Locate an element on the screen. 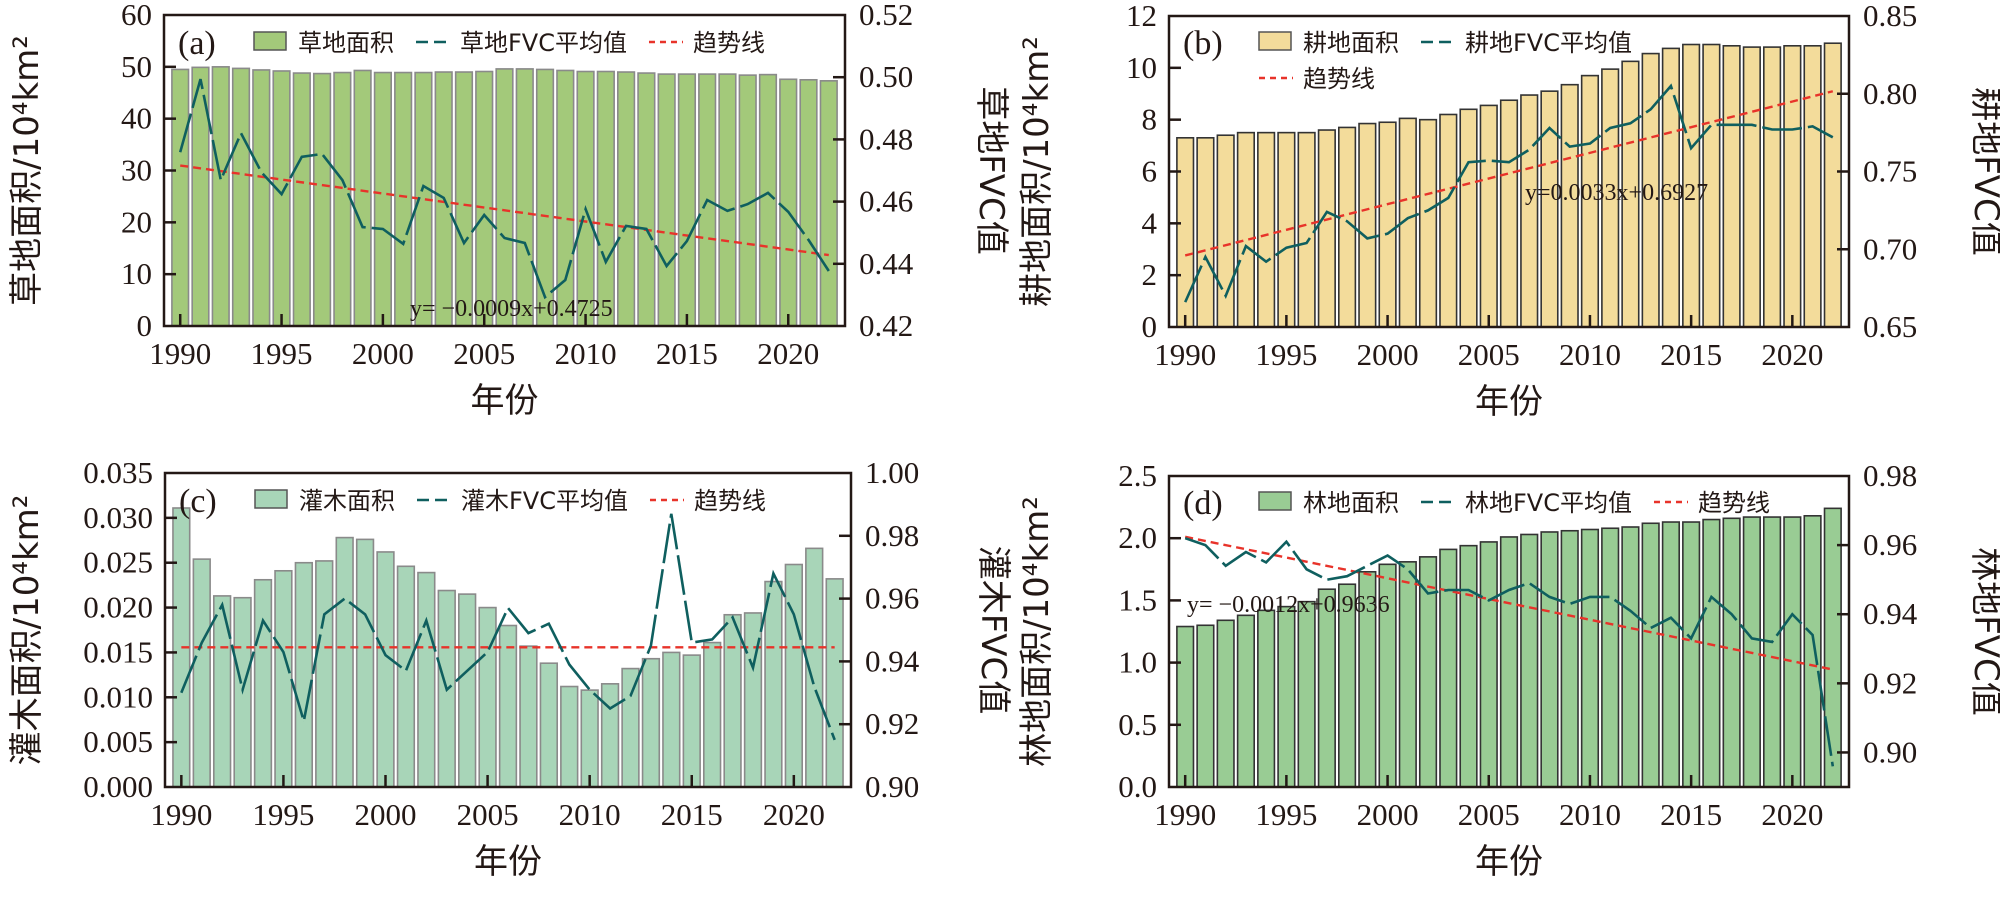 The width and height of the screenshot is (2000, 901). y-right-tick-label: 0.94 is located at coordinates (892, 660).